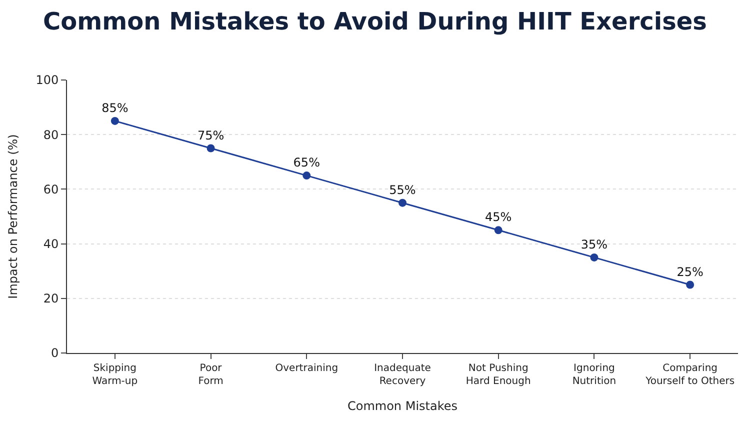 This screenshot has height=422, width=750. Describe the element at coordinates (47, 80) in the screenshot. I see `y-tick-label: 100` at that location.